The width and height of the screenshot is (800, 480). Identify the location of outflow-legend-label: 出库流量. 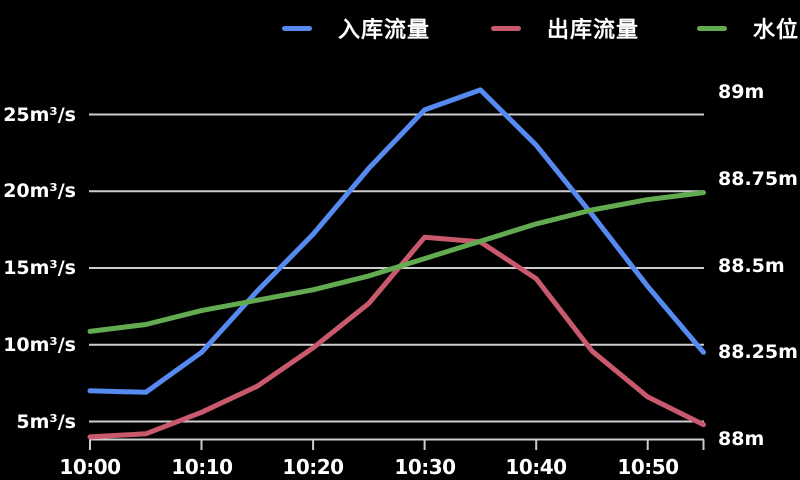
(593, 30).